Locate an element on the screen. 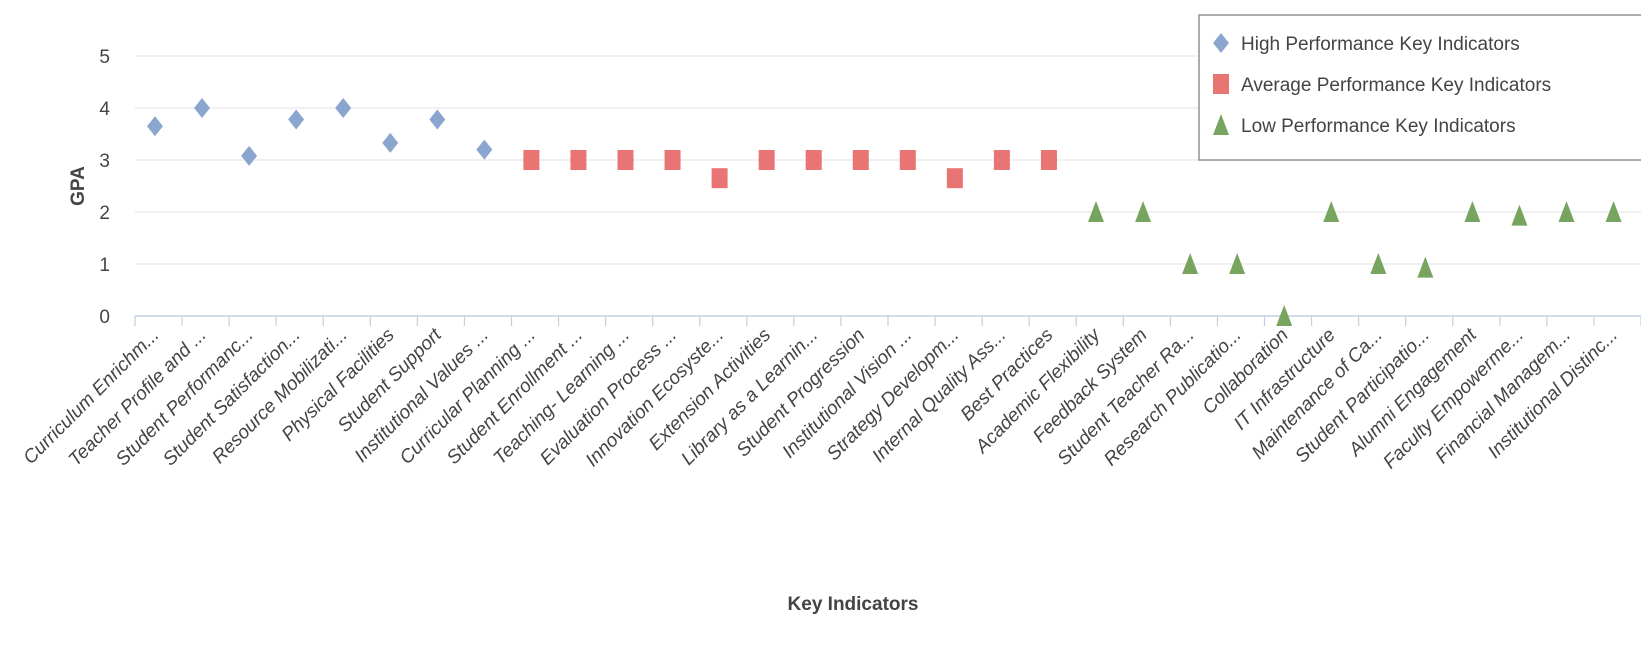  y-tick-label: 2 is located at coordinates (104, 213).